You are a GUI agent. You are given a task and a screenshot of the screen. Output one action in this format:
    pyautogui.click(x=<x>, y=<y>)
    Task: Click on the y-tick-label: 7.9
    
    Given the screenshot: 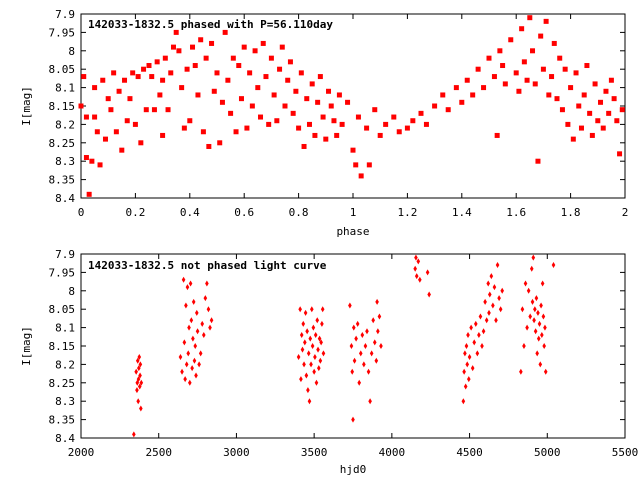 What is the action you would take?
    pyautogui.click(x=65, y=254)
    